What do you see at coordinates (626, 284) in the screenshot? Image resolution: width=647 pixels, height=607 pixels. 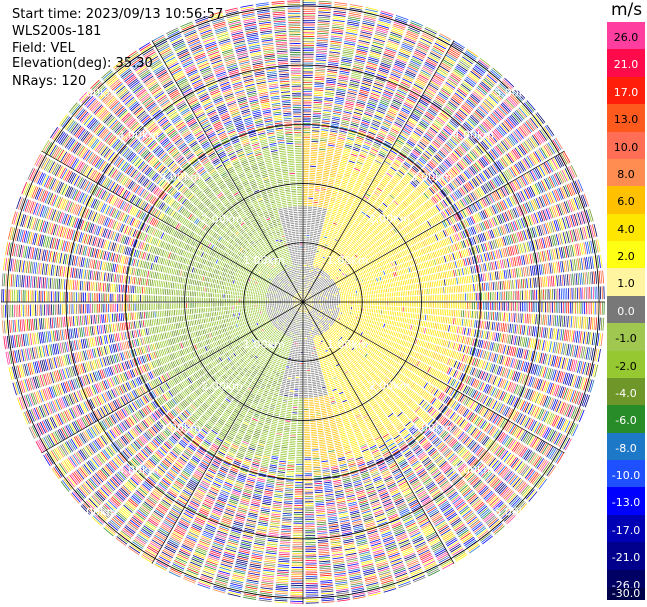 I see `colorbar-tick-label: 1.0` at bounding box center [626, 284].